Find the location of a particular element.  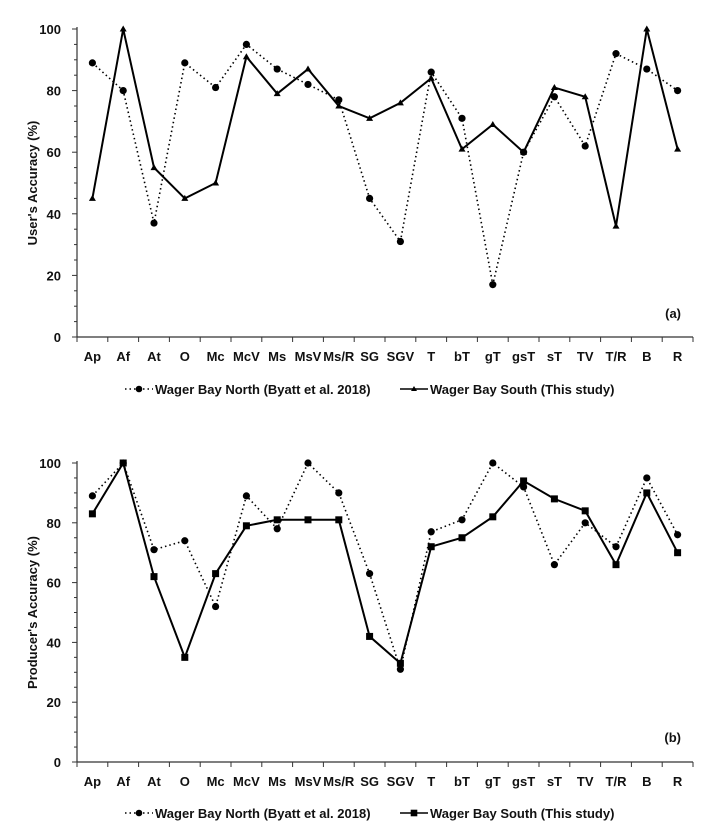

x-tick-label: SGV is located at coordinates (401, 356).